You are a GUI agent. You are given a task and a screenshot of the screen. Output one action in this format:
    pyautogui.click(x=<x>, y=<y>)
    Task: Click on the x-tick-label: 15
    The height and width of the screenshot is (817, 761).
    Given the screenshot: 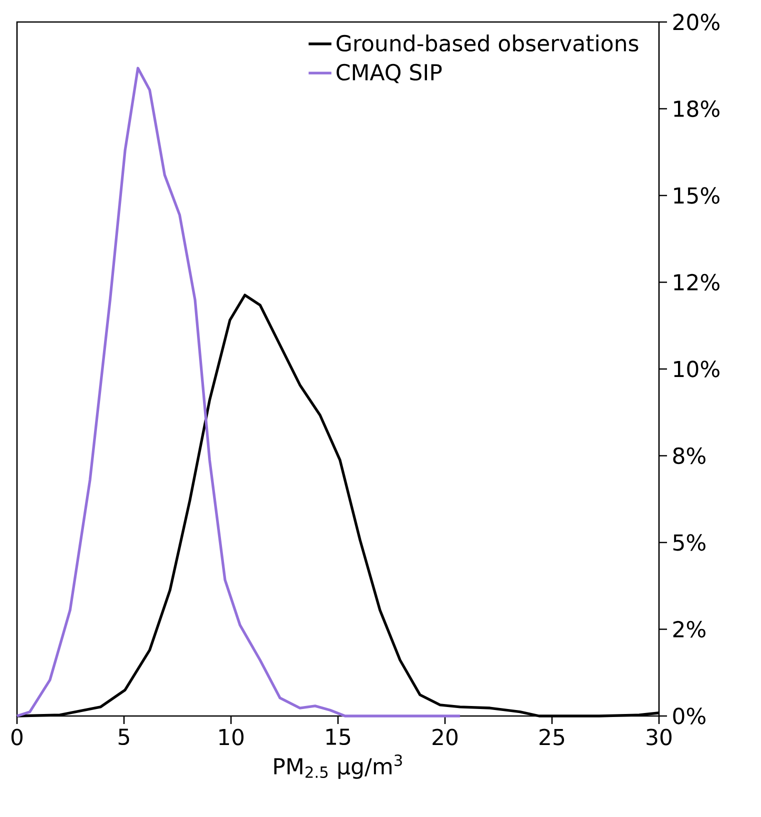 What is the action you would take?
    pyautogui.click(x=338, y=737)
    